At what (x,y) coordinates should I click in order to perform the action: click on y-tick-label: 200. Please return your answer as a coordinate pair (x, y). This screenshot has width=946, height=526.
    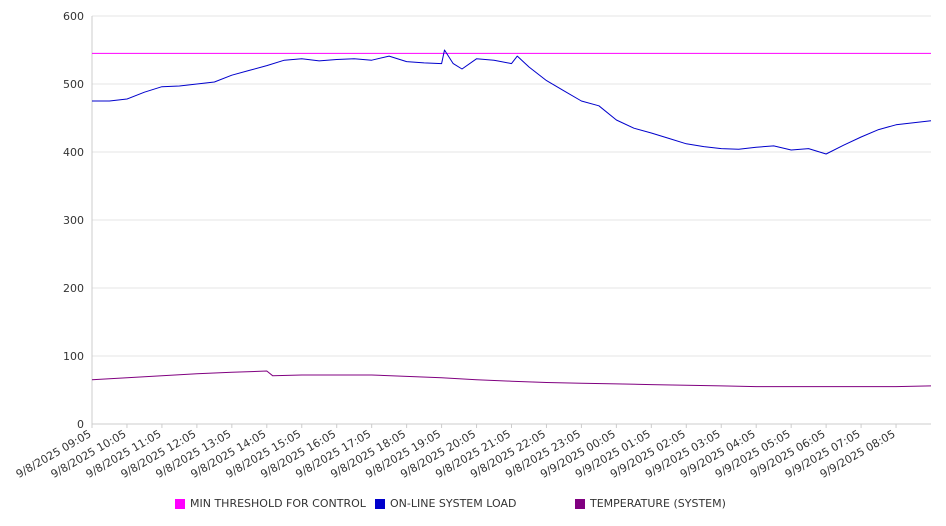
    Looking at the image, I should click on (73, 288).